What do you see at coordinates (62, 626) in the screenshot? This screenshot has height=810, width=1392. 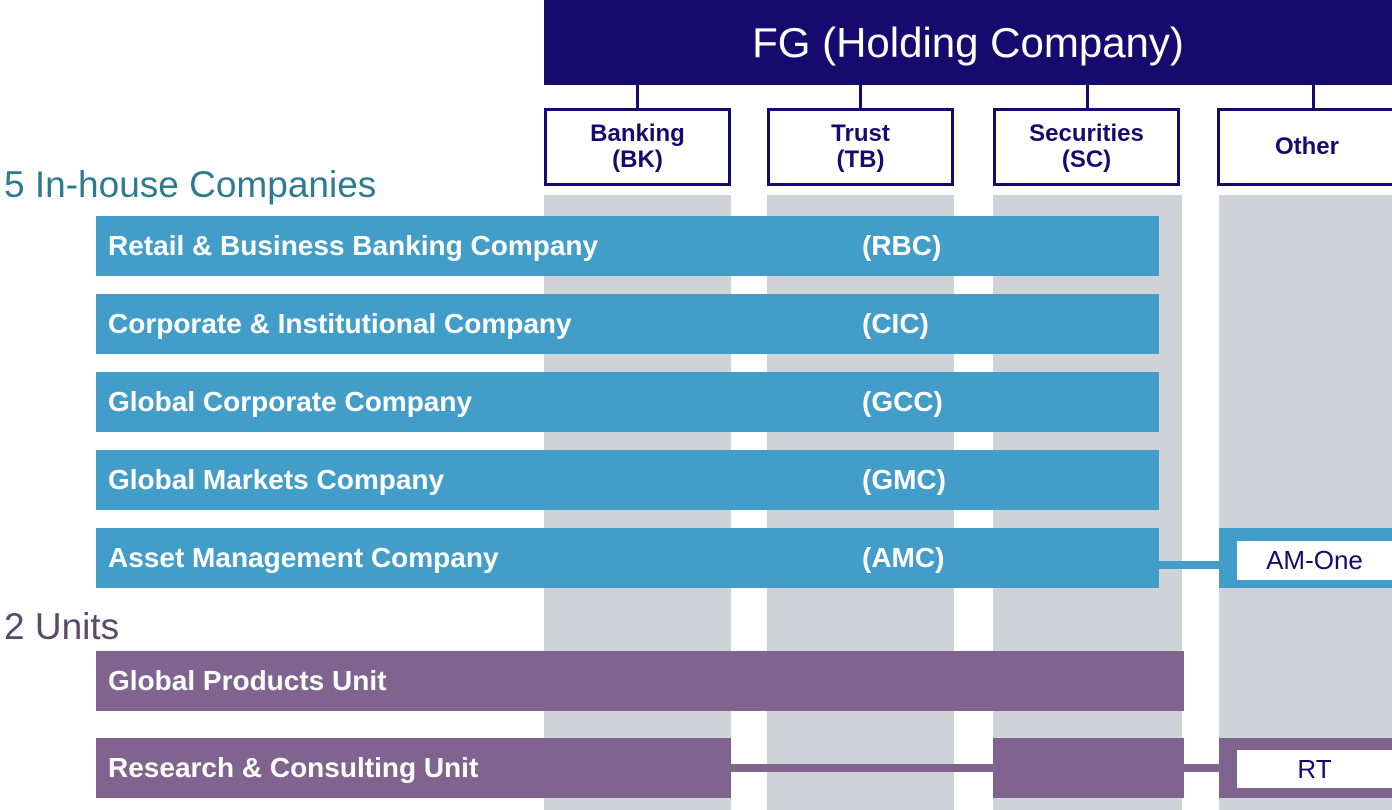 I see `section-heading: 2 Units` at bounding box center [62, 626].